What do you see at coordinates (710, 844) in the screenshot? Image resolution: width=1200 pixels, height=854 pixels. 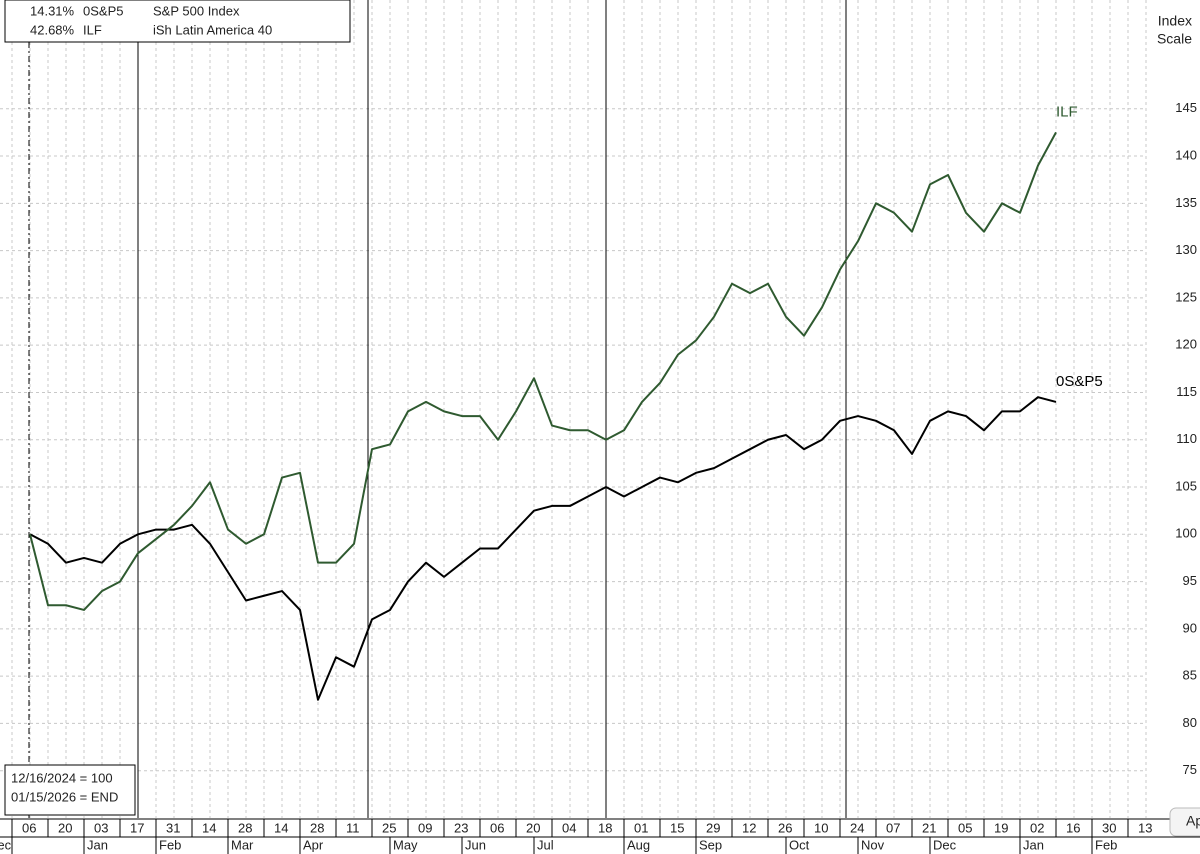 I see `month-label: Sep` at bounding box center [710, 844].